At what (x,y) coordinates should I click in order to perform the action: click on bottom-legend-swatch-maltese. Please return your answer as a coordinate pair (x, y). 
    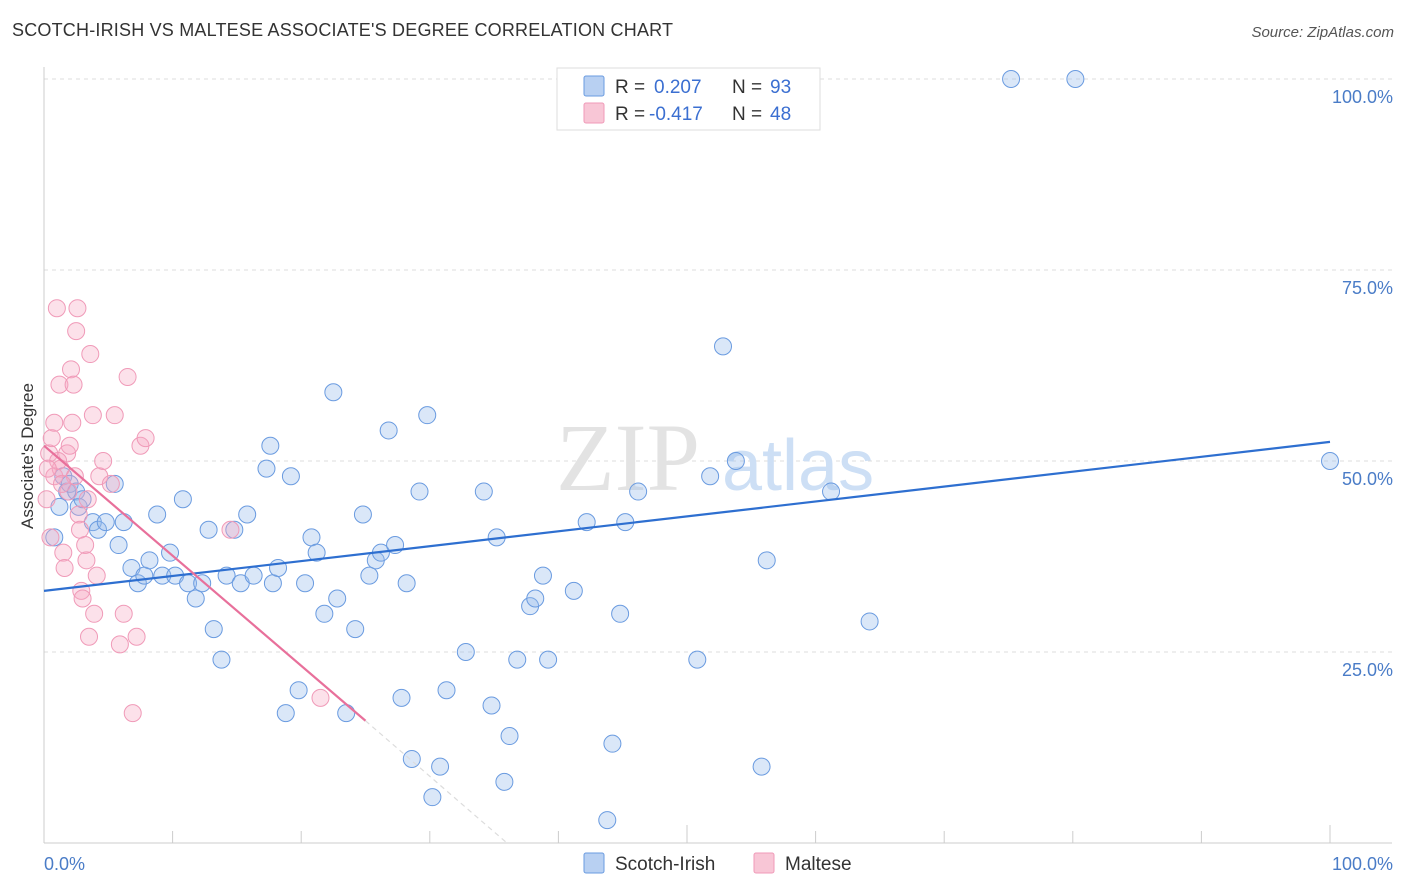
    Looking at the image, I should click on (764, 863).